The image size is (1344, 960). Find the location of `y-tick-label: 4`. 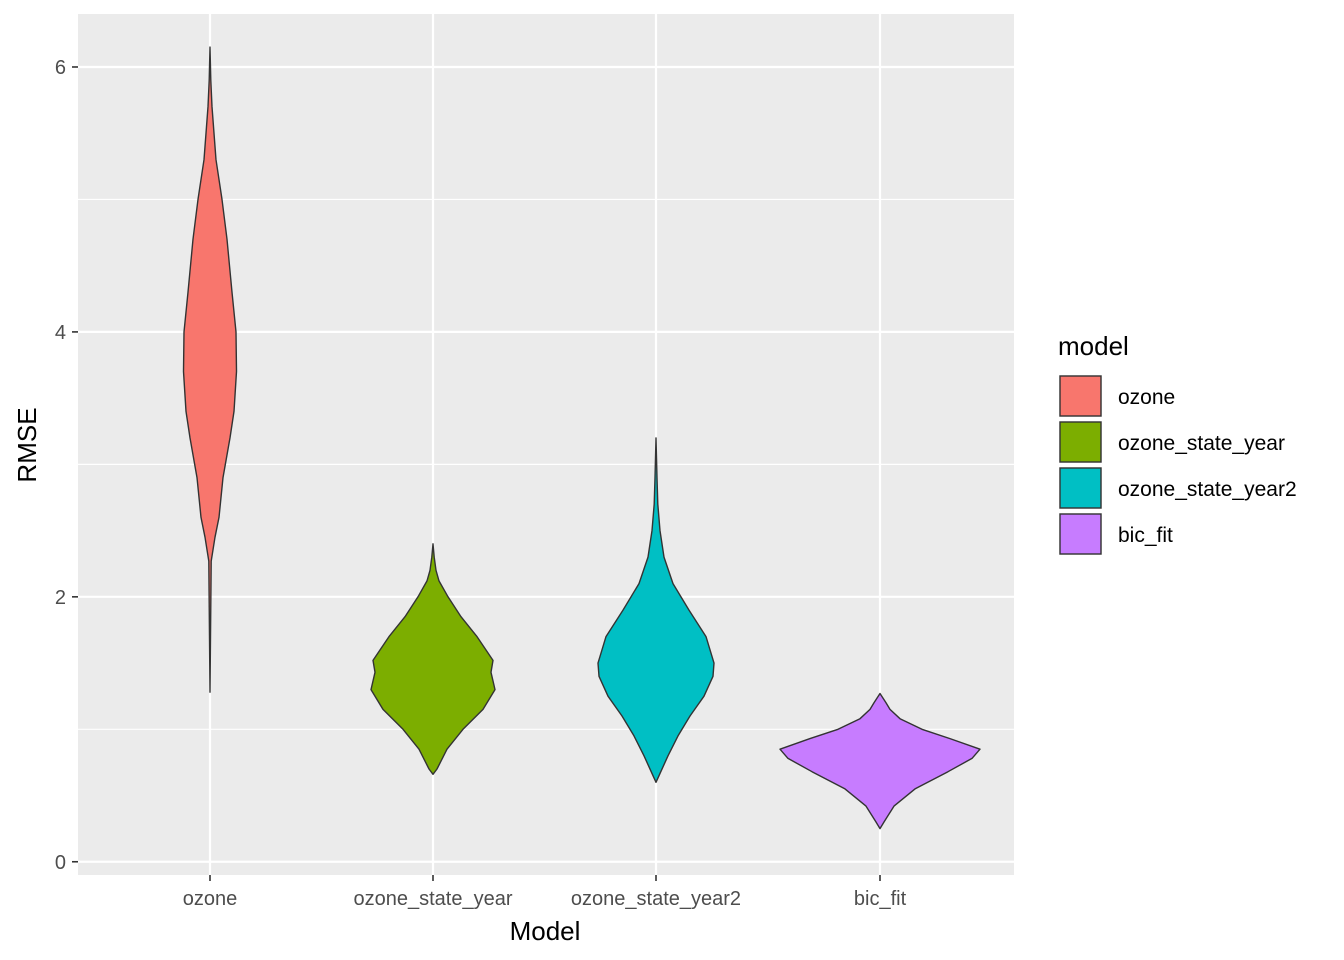

y-tick-label: 4 is located at coordinates (60, 333).